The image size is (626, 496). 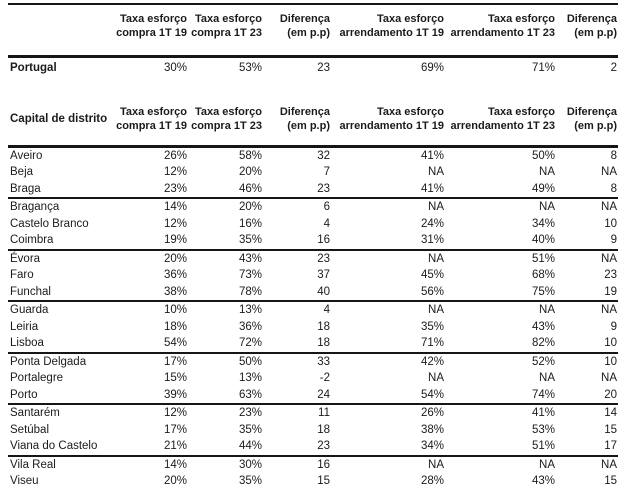 I want to click on column-header-diferenca-arrendamento: Diferença (em p.p), so click(x=587, y=31).